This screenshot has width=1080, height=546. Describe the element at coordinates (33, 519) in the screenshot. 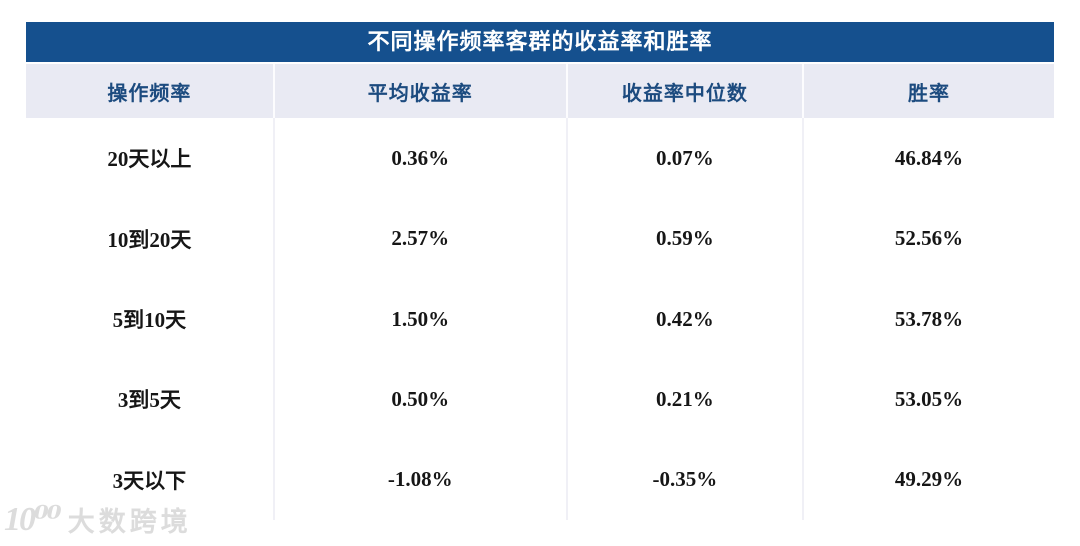

I see `10100-logo-icon: 10⁰⁰` at that location.